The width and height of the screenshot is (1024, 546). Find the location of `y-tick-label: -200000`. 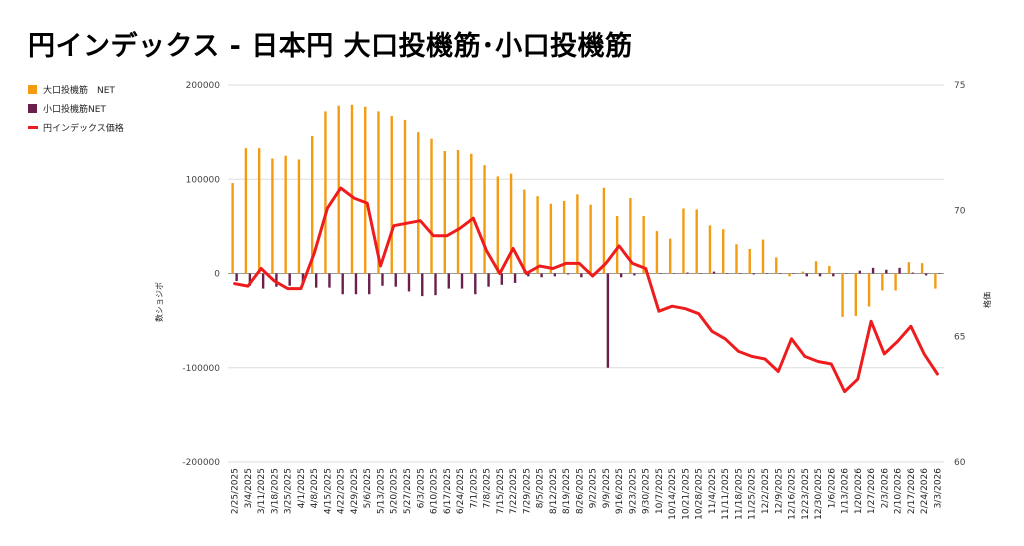

y-tick-label: -200000 is located at coordinates (201, 463).